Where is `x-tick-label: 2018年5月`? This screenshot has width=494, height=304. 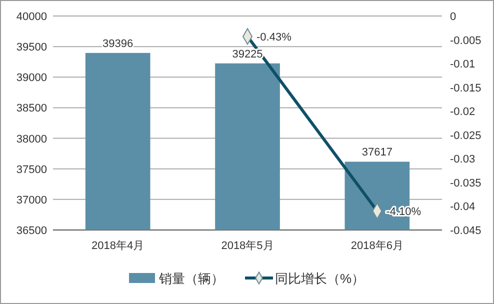 x-tick-label: 2018年5月 is located at coordinates (247, 246).